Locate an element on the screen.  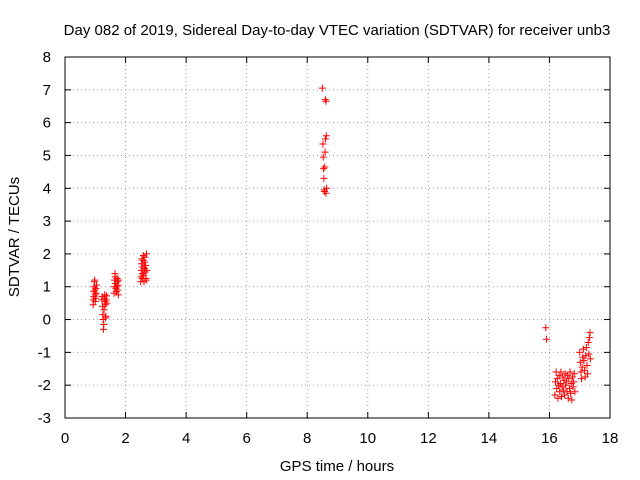
y-tick-label: 6 is located at coordinates (47, 123).